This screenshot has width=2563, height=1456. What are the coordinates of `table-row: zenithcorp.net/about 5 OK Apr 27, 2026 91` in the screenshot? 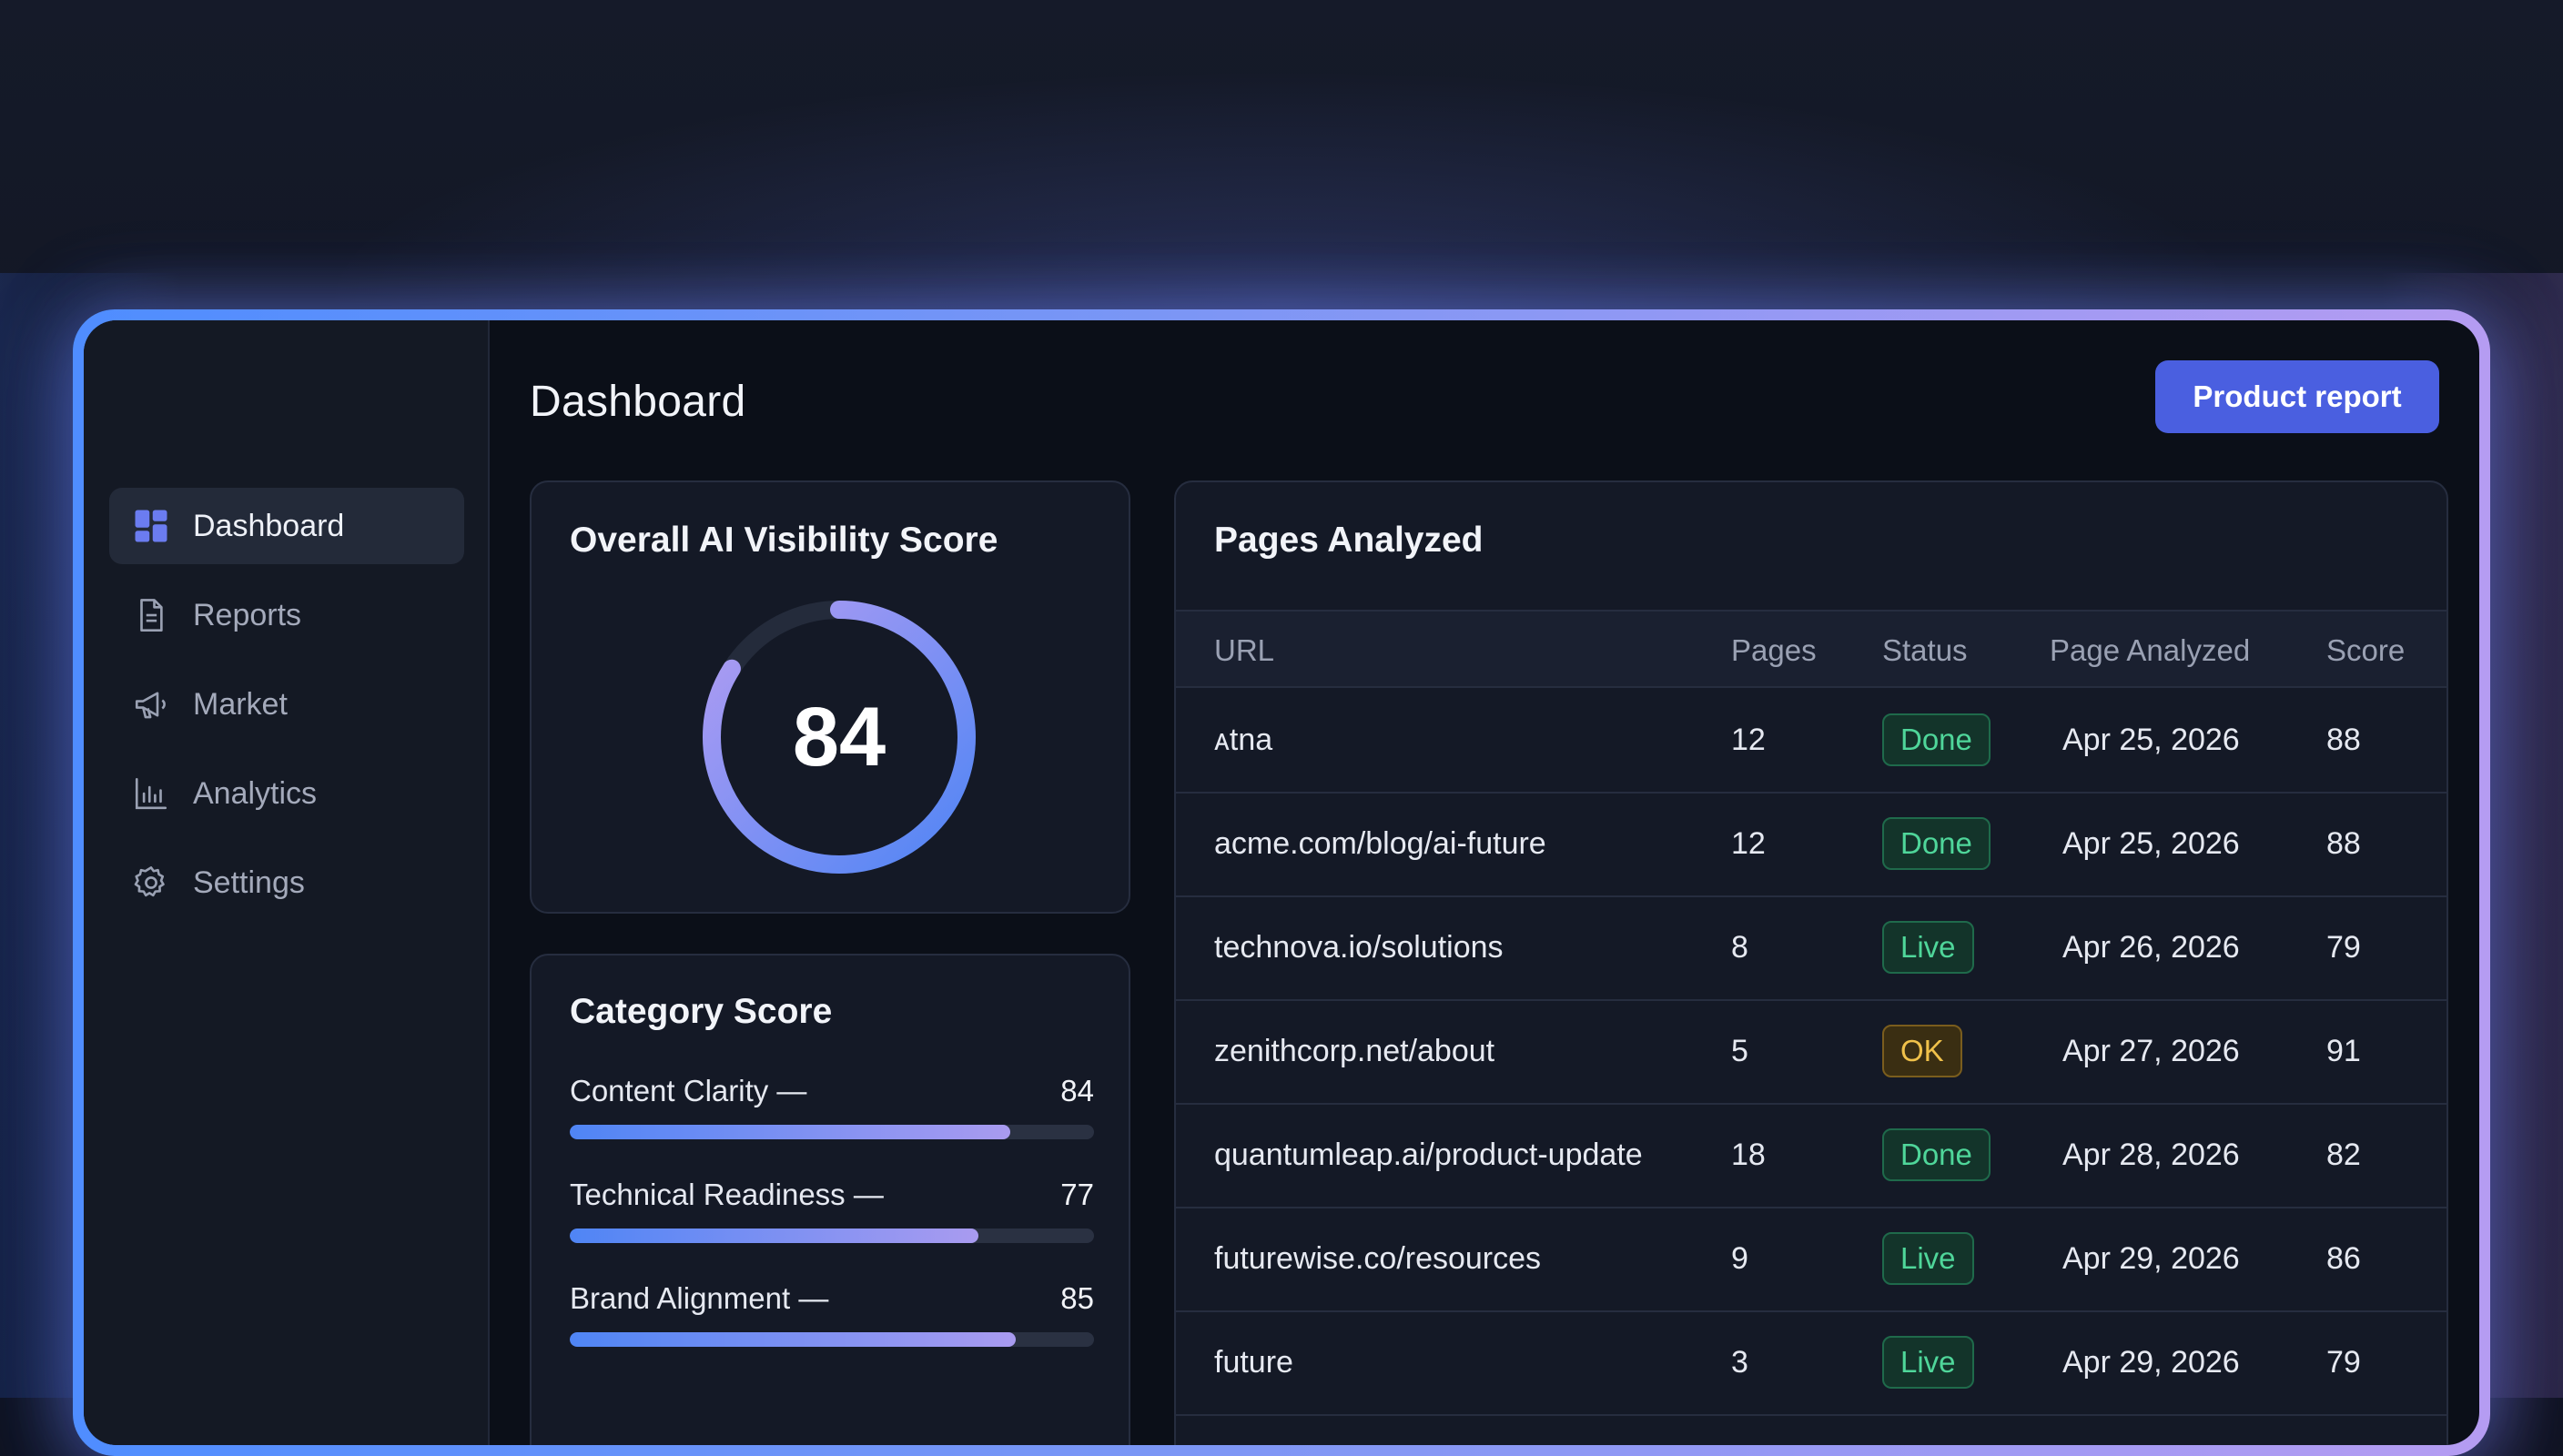 It's located at (1811, 1053).